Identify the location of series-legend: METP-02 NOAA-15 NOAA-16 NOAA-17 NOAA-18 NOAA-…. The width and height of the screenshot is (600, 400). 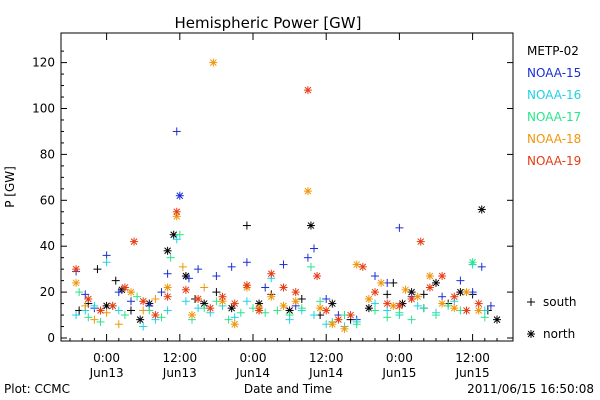
(554, 106).